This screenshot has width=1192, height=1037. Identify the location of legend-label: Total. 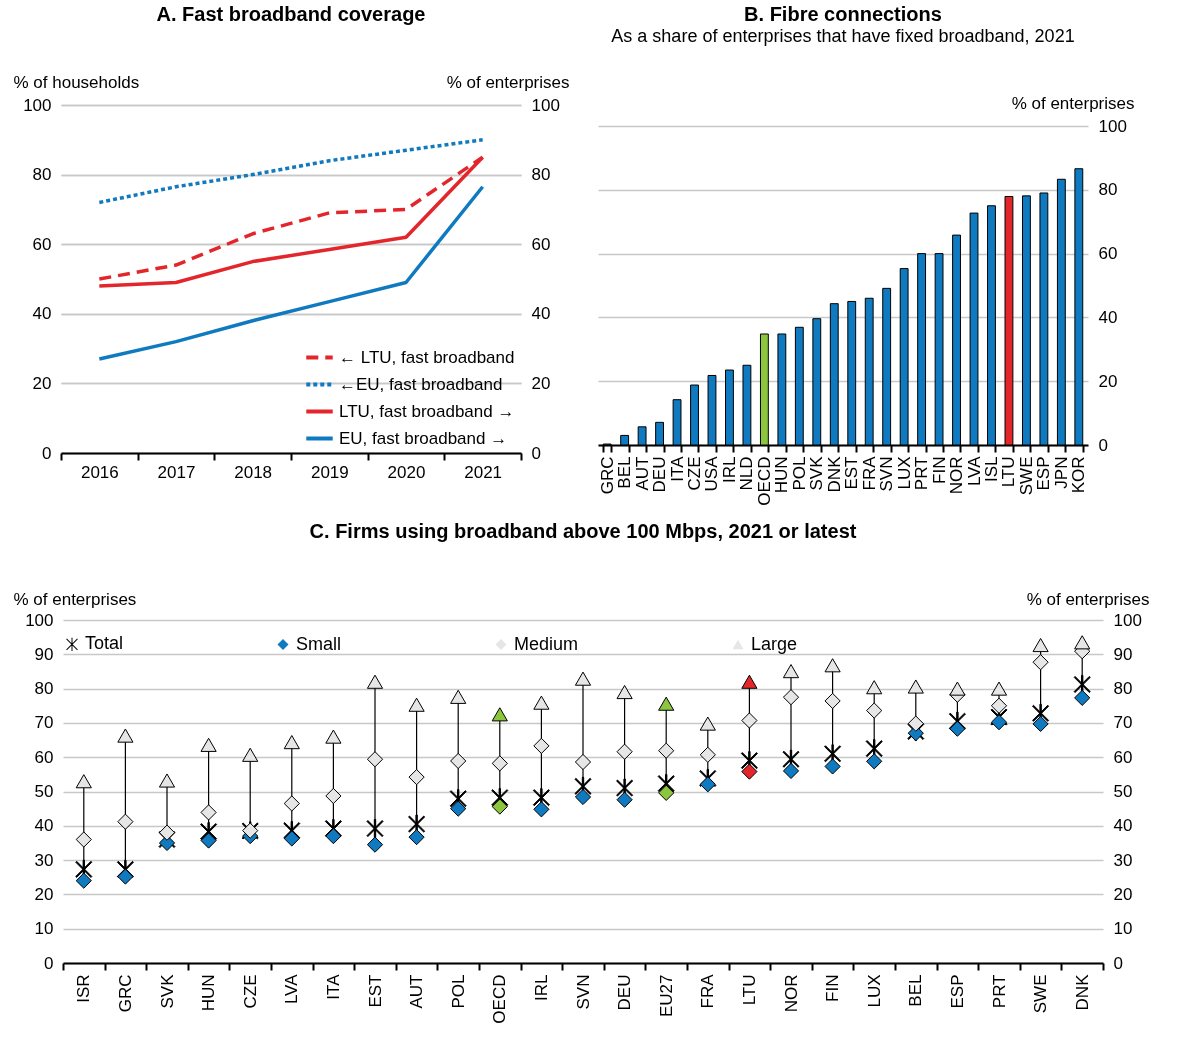
(104, 643).